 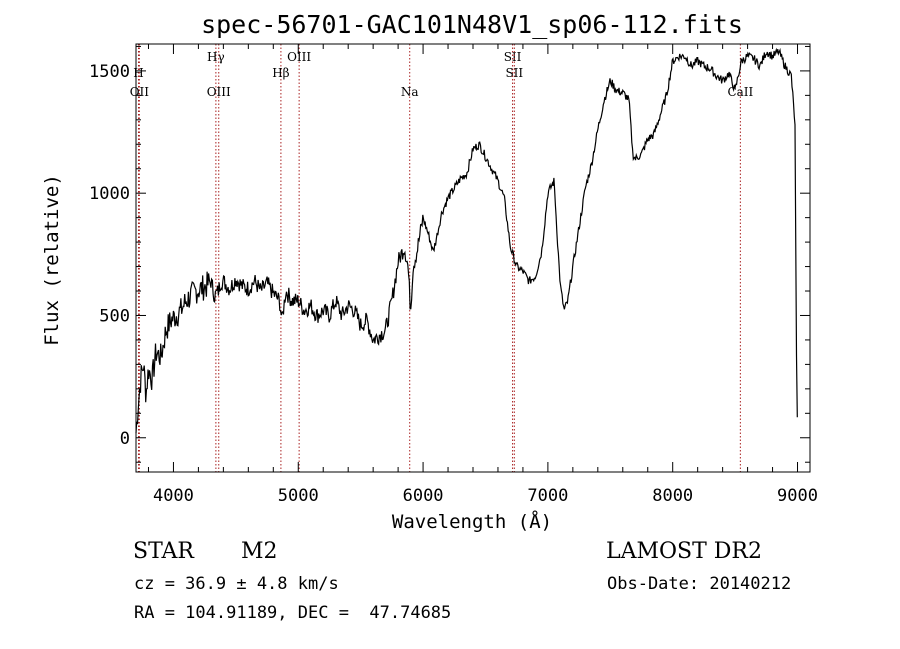 I want to click on line-label: OII, so click(x=140, y=92).